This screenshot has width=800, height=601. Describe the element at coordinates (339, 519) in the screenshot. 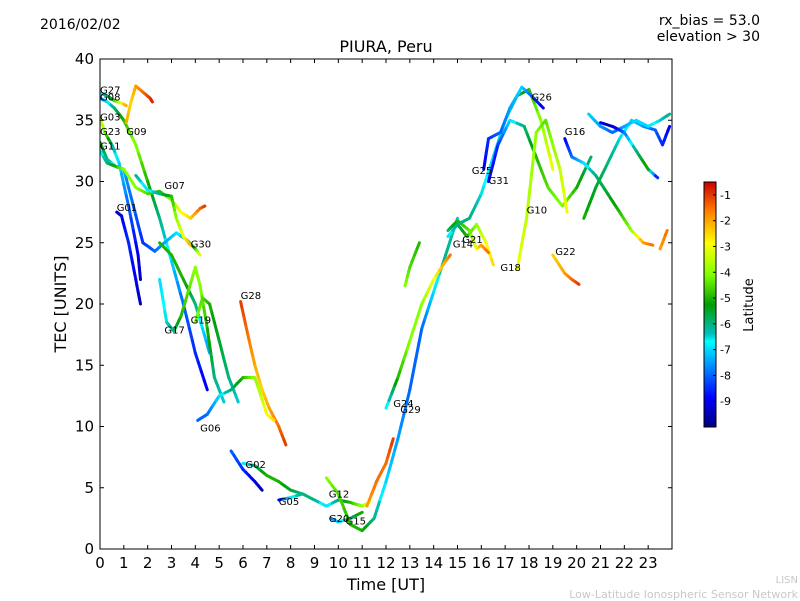

I see `satellite-label: G20` at that location.